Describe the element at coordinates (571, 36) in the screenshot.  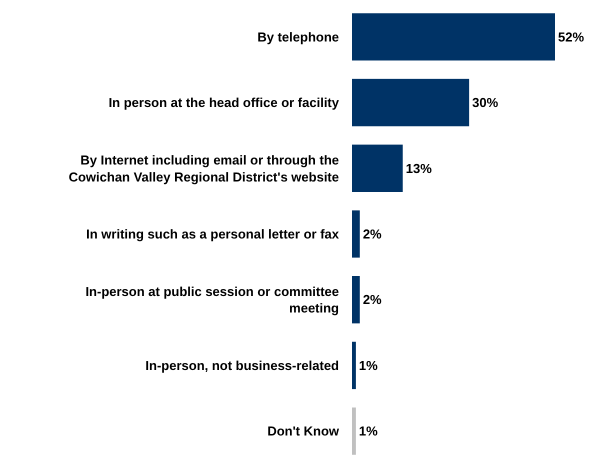
I see `data-label: 52%` at that location.